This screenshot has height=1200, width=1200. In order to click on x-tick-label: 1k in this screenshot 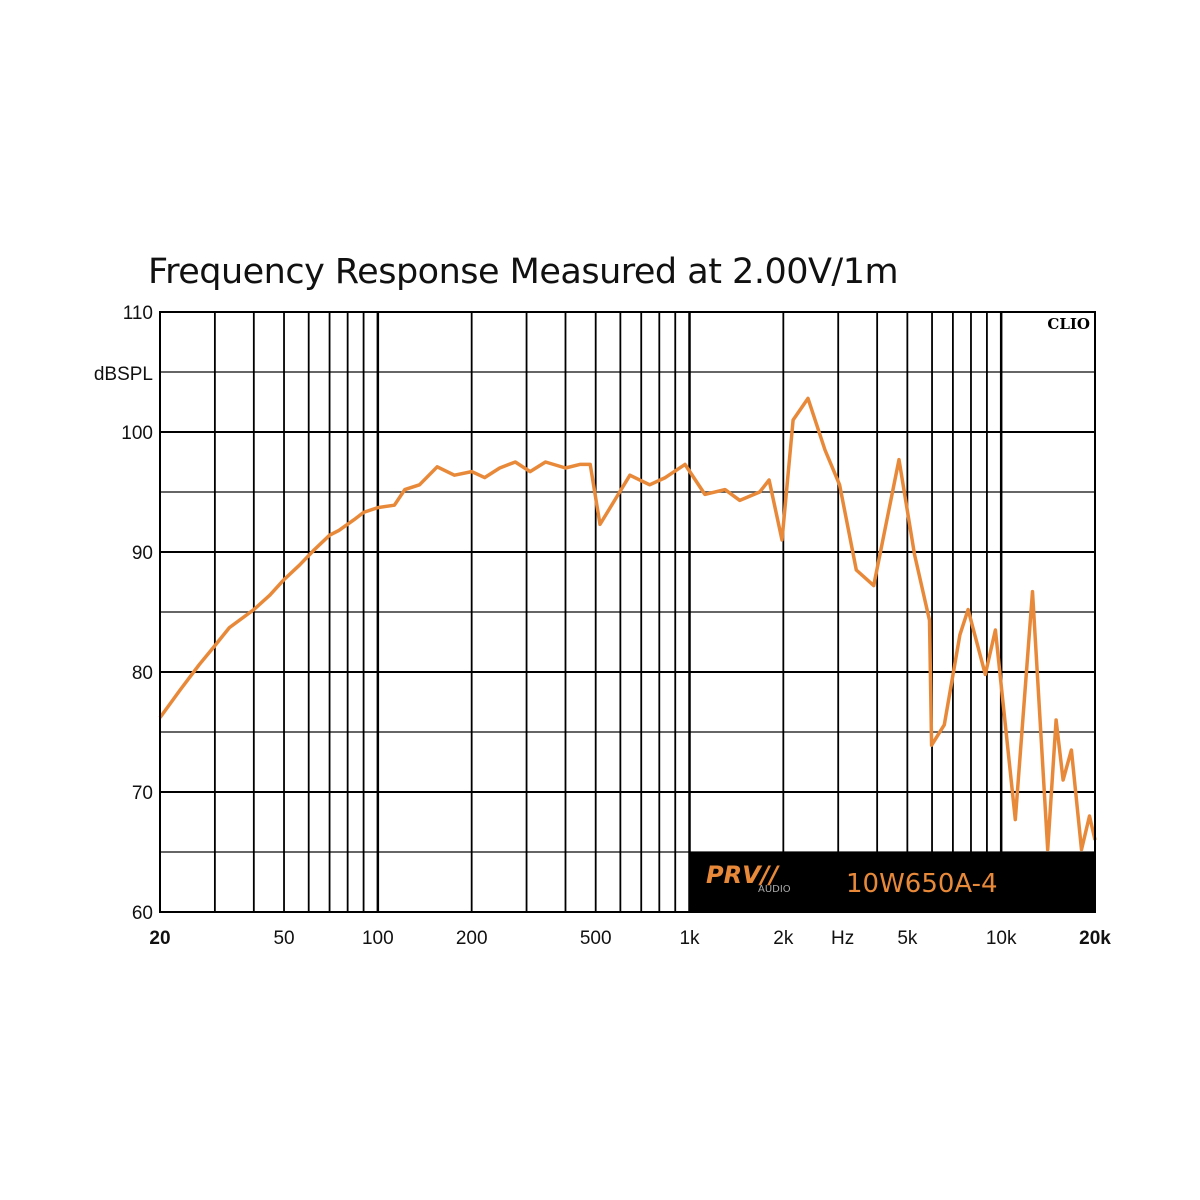, I will do `click(689, 938)`.